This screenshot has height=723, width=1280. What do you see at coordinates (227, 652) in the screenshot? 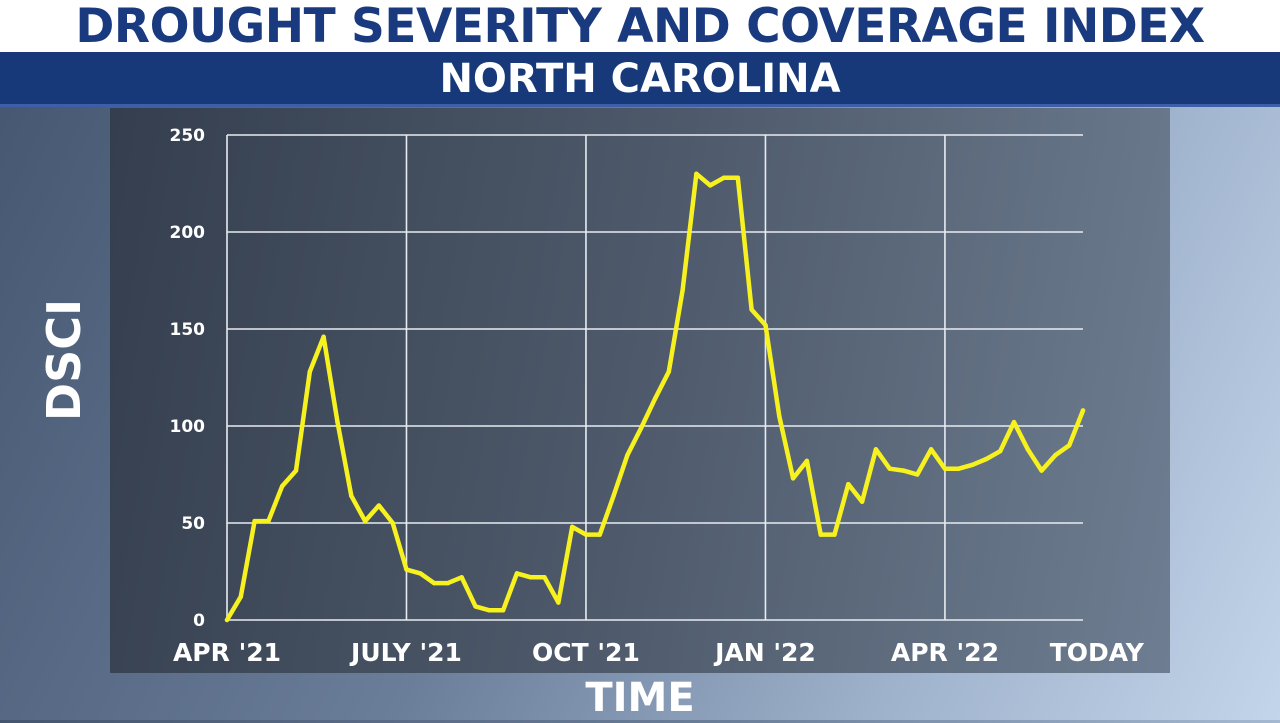
I see `x-tick-label: APR '21` at bounding box center [227, 652].